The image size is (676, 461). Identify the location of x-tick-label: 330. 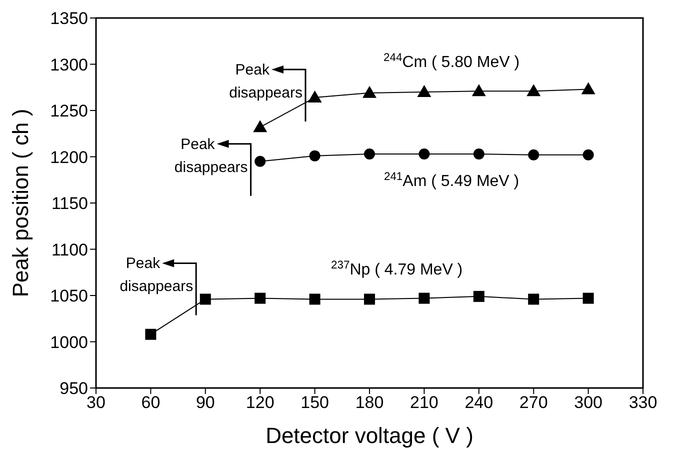
(643, 402).